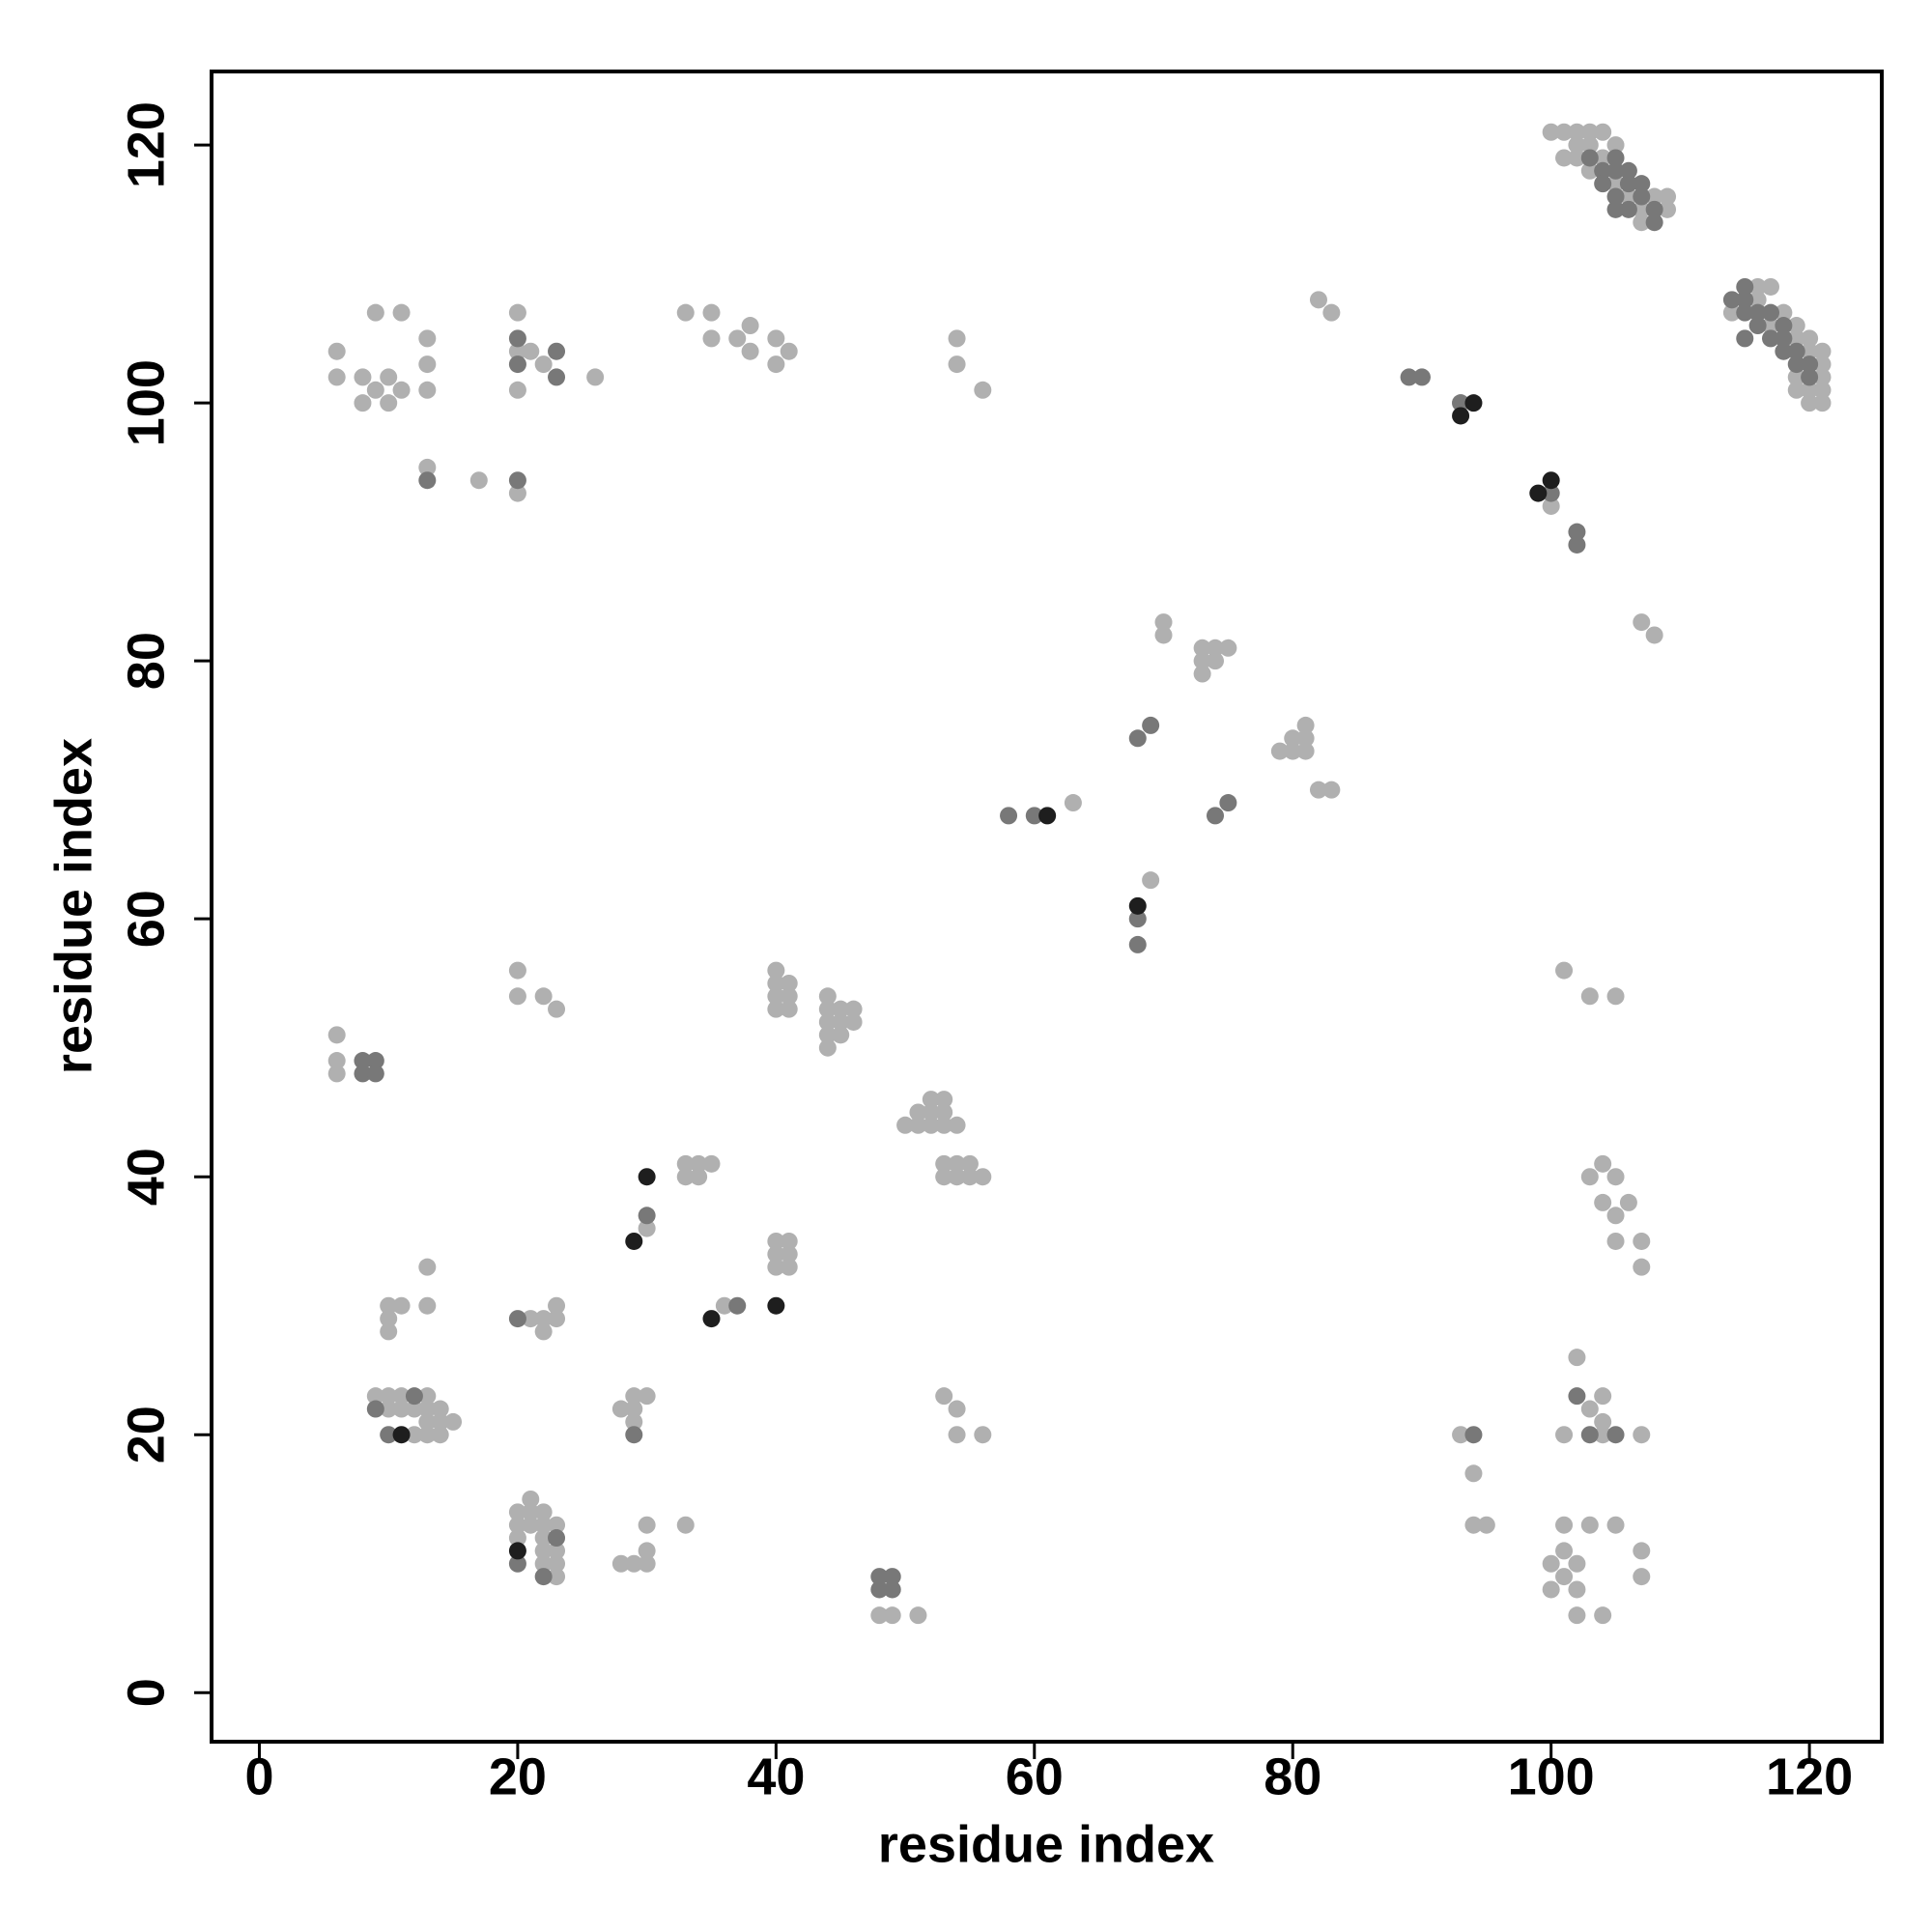  Describe the element at coordinates (776, 1776) in the screenshot. I see `x-tick-label: 40` at that location.